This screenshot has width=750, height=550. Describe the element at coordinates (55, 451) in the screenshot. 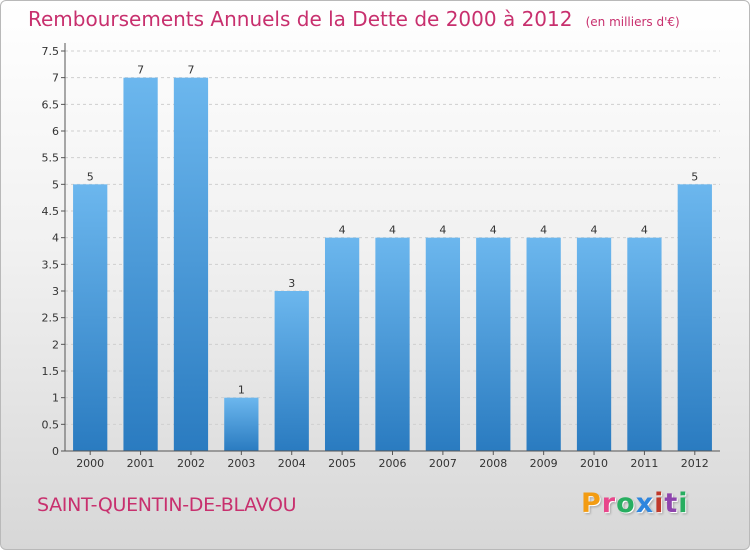

I see `y-tick-label: 0` at that location.